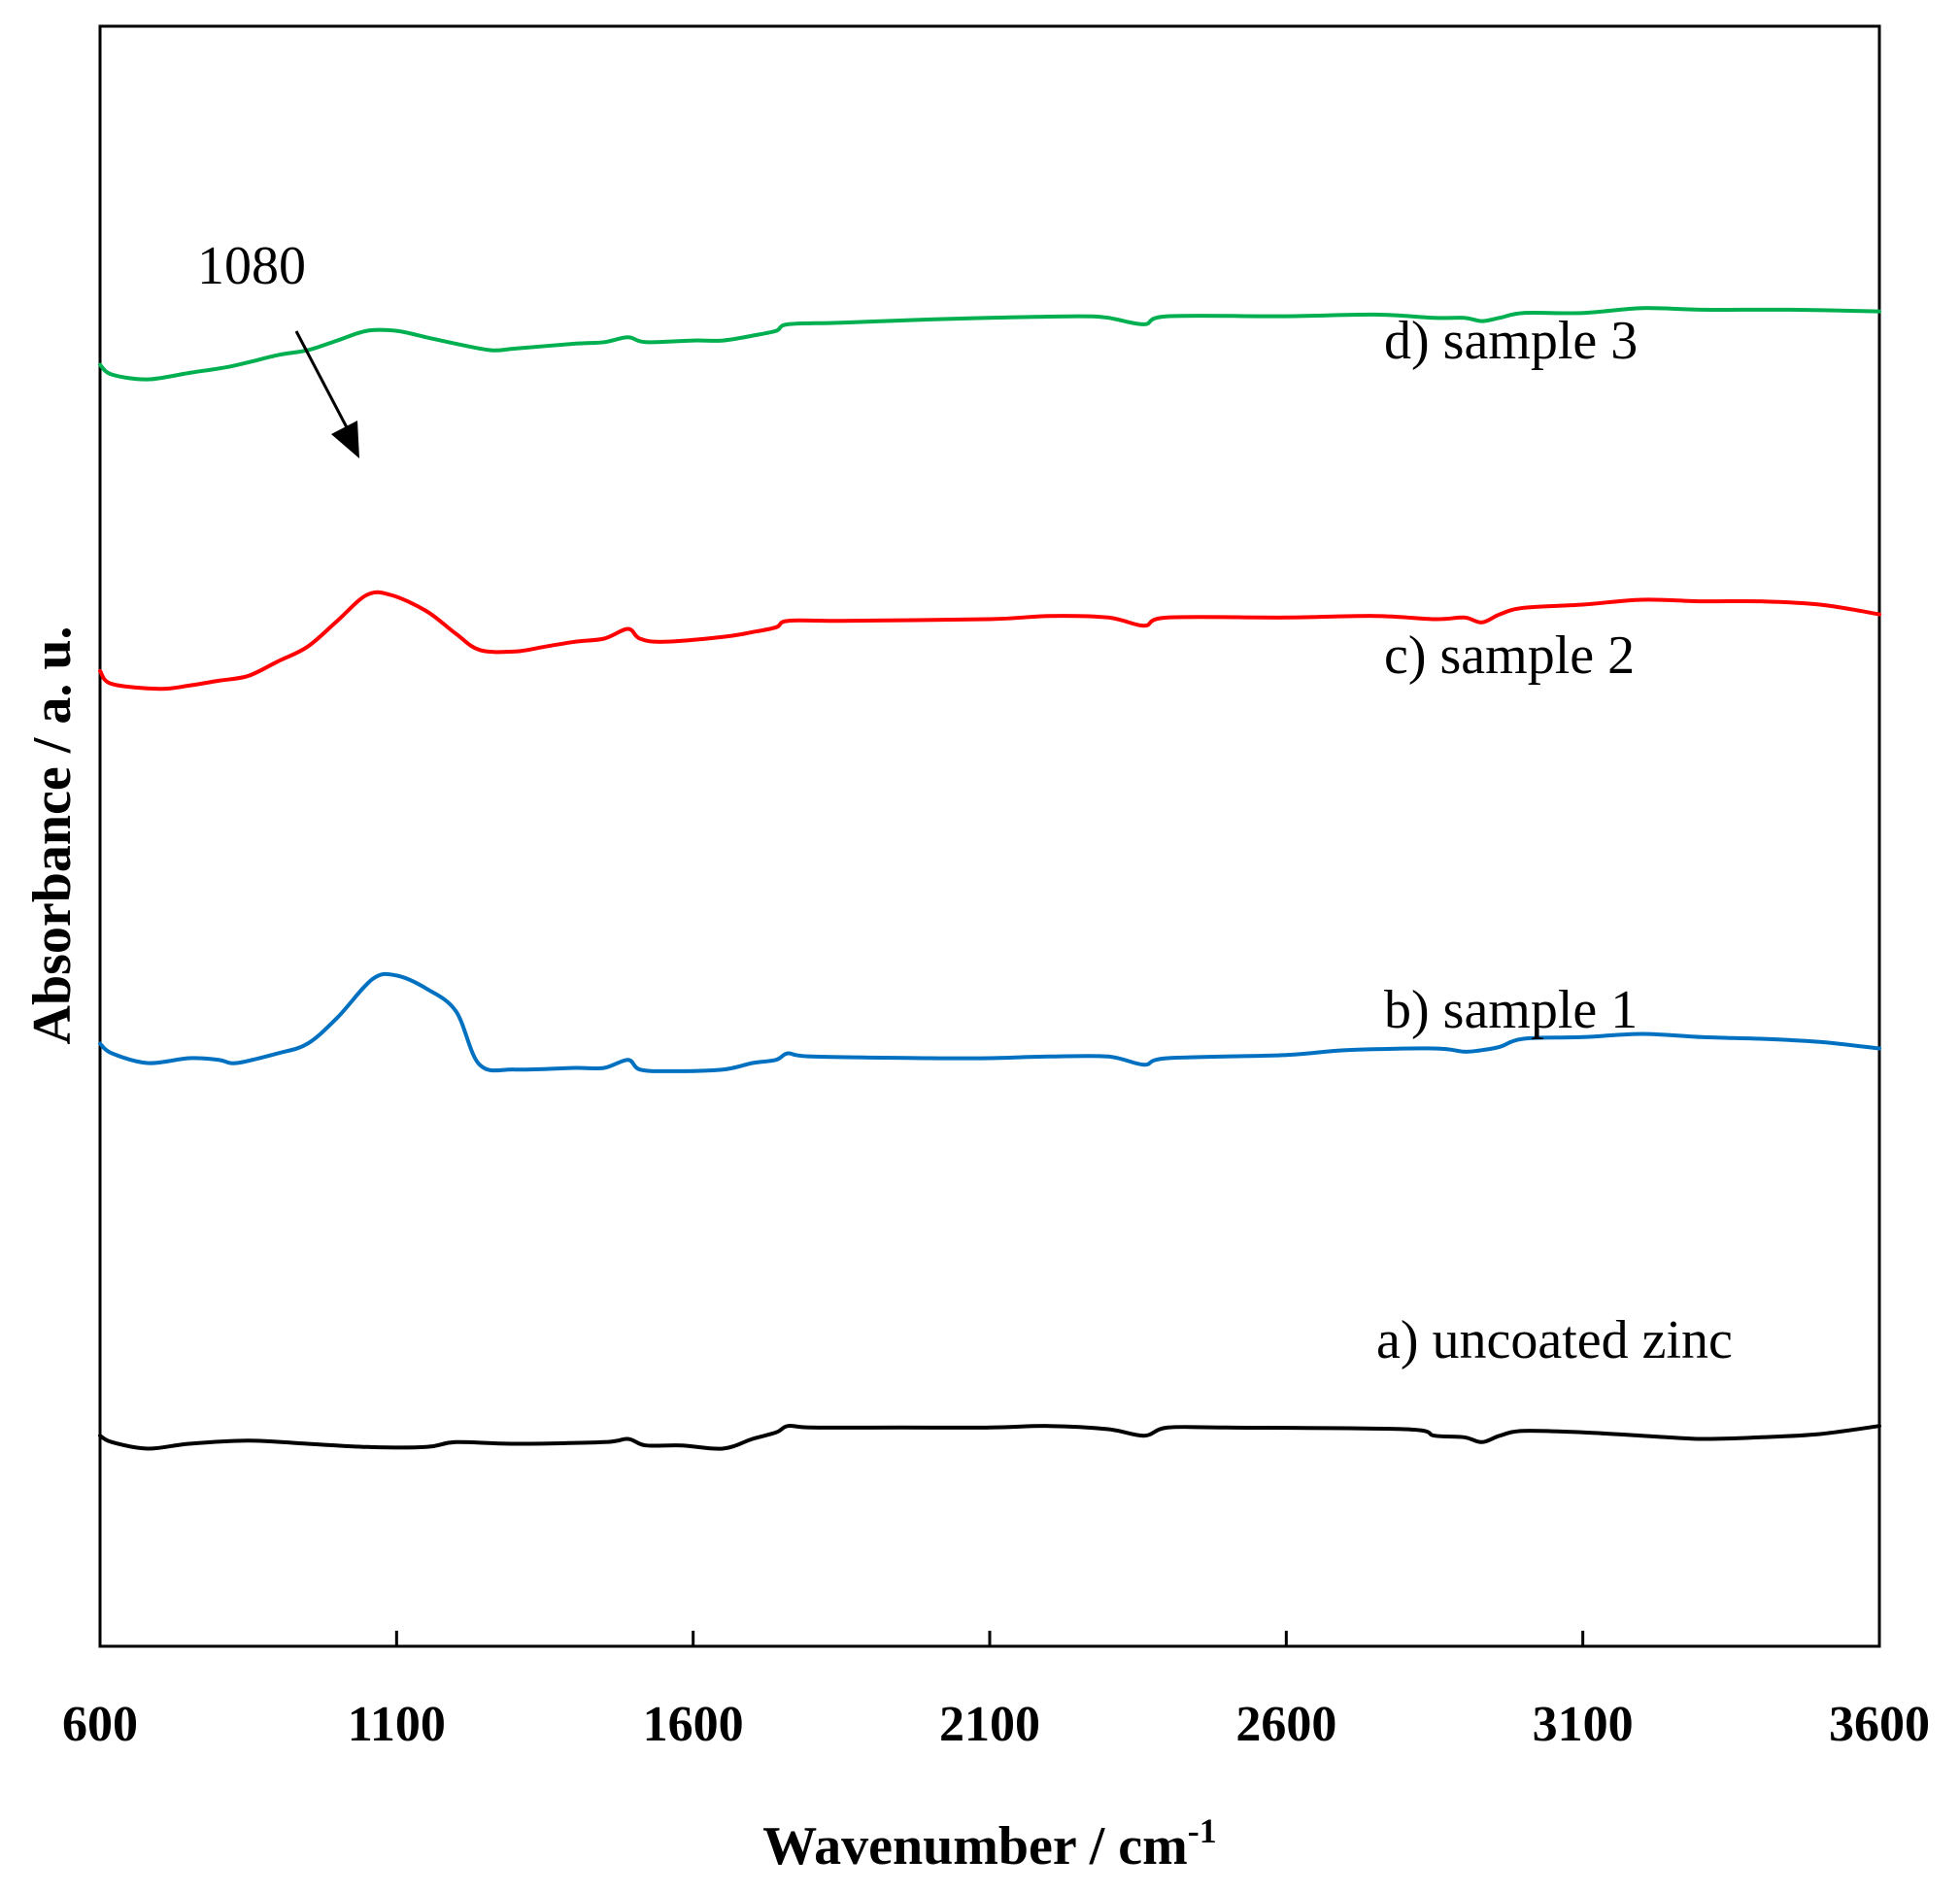 The height and width of the screenshot is (1892, 1960). I want to click on x-axis-tick-labels: 600 1100 1600 2100 2600 3100 3600, so click(996, 1724).